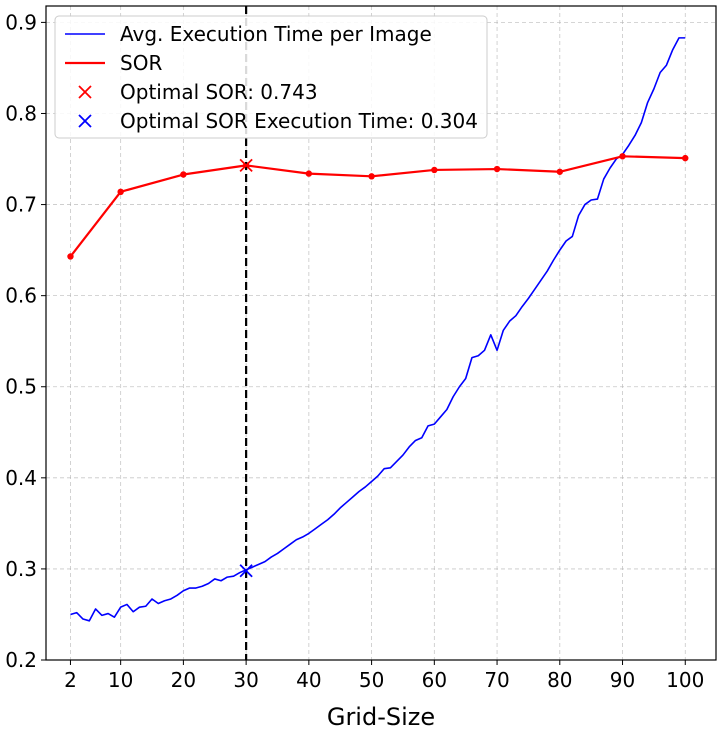 Image resolution: width=722 pixels, height=740 pixels. What do you see at coordinates (21, 387) in the screenshot?
I see `y-tick-label: 0.5` at bounding box center [21, 387].